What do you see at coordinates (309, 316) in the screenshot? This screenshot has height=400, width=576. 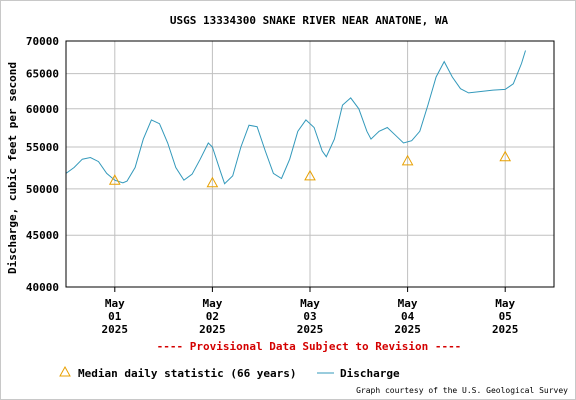 I see `x-tick-label: 03` at bounding box center [309, 316].